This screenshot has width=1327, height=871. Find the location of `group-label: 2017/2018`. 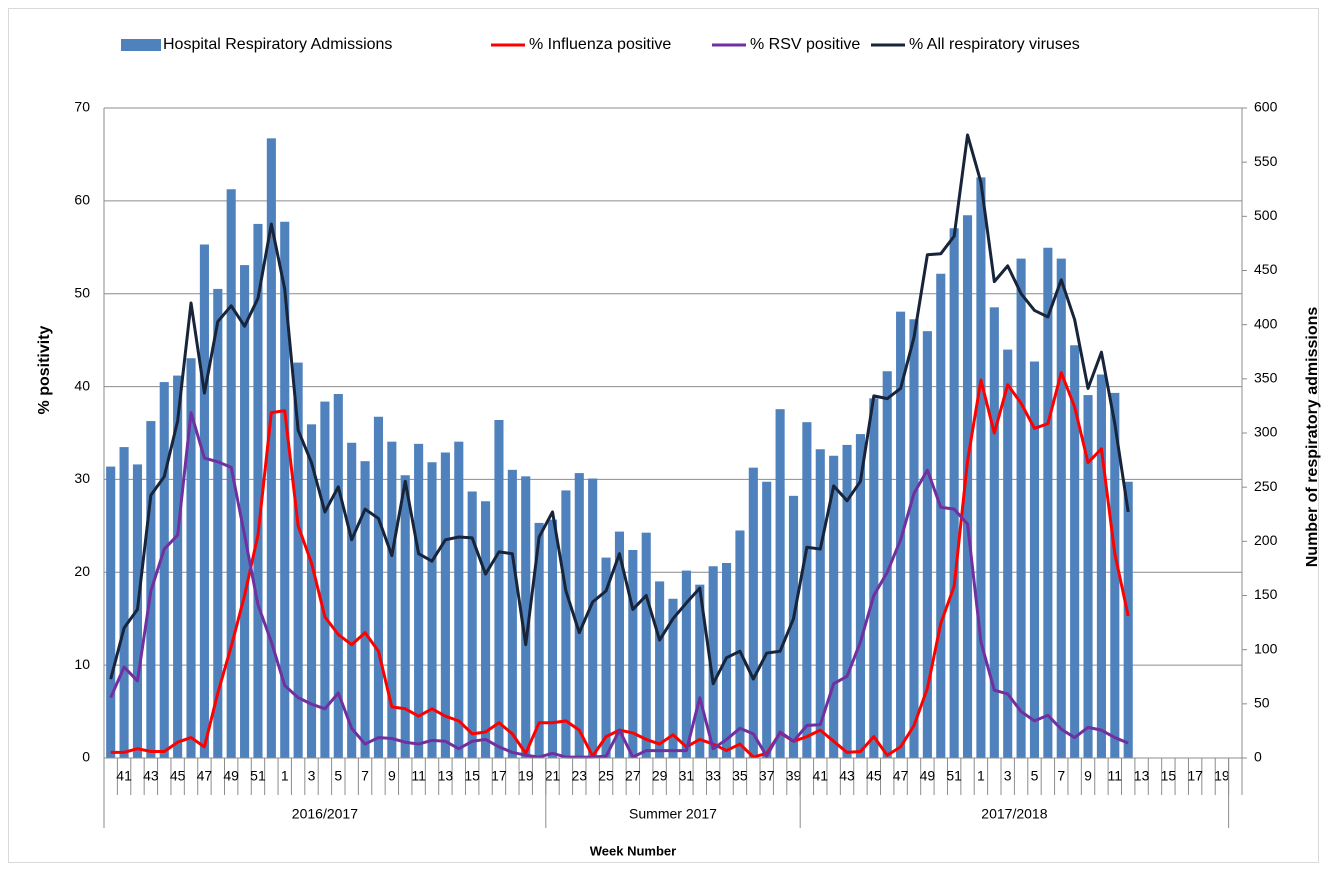

group-label: 2017/2018 is located at coordinates (1014, 814).